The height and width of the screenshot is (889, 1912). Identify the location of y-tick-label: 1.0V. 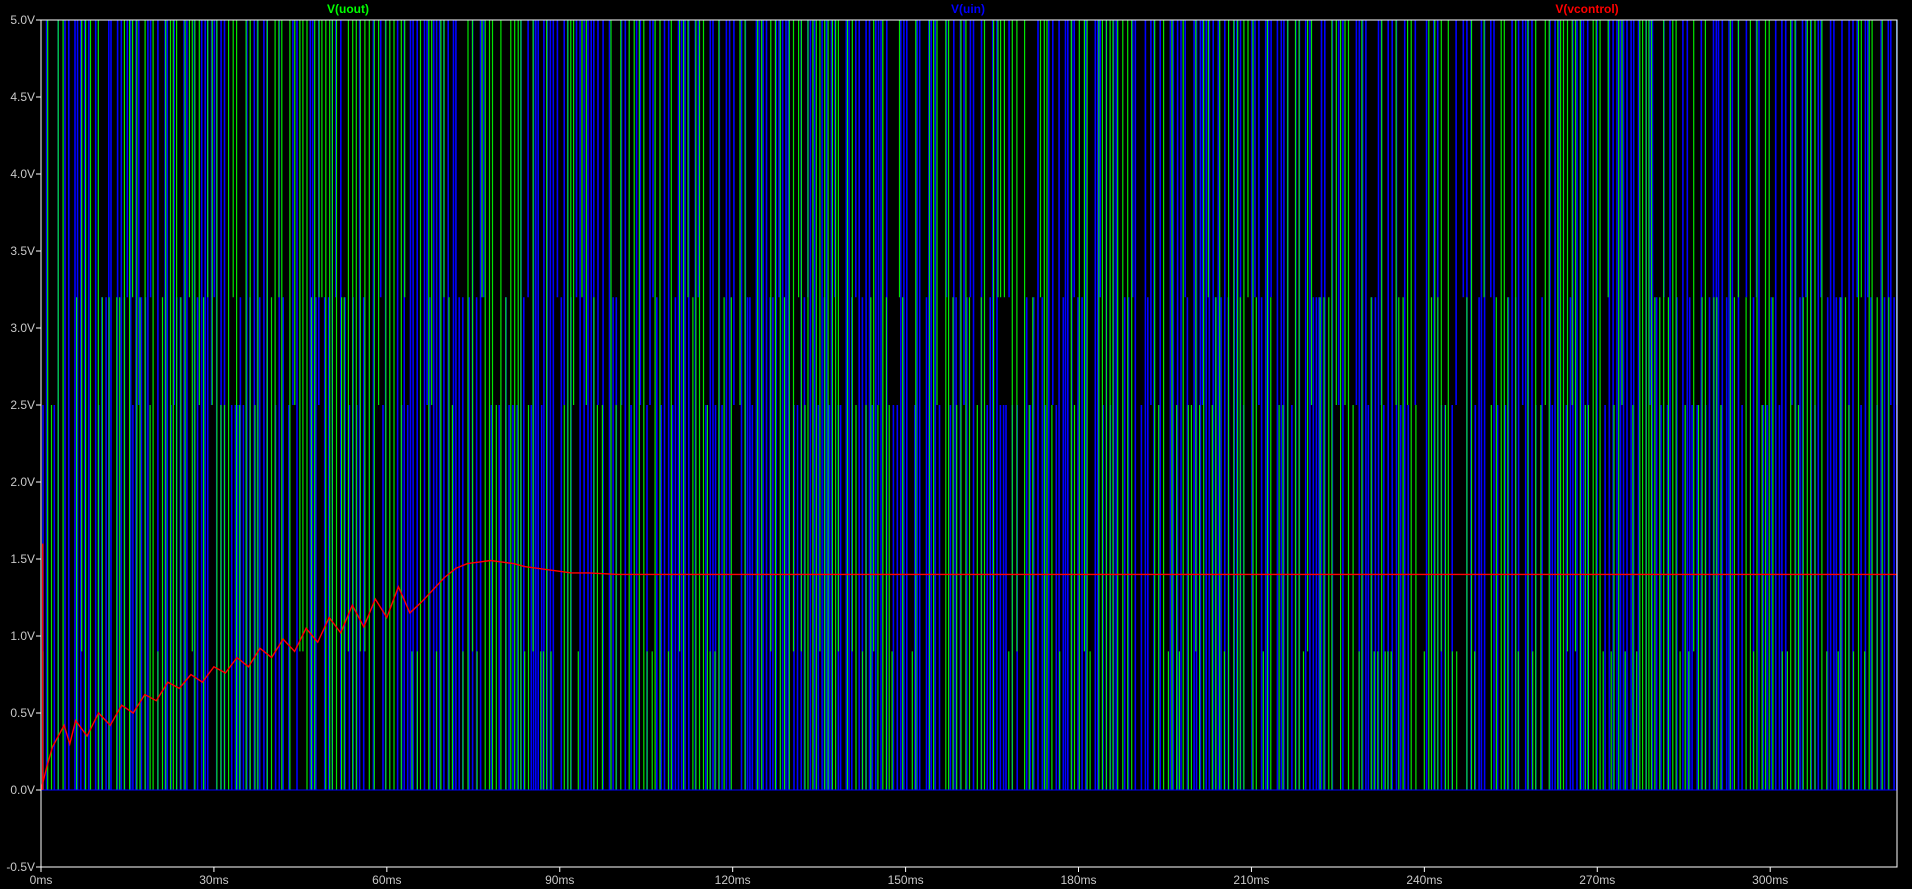
(22, 636).